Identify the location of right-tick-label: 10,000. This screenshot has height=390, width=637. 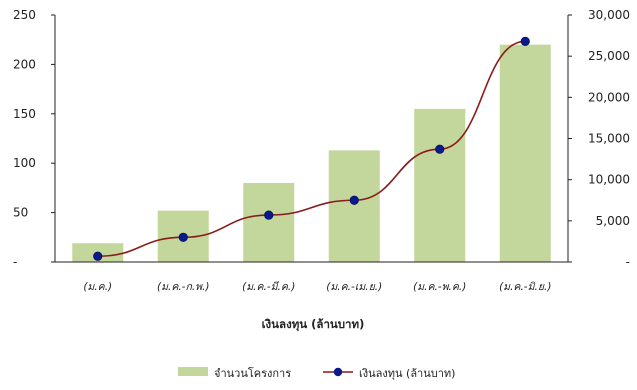
(609, 180).